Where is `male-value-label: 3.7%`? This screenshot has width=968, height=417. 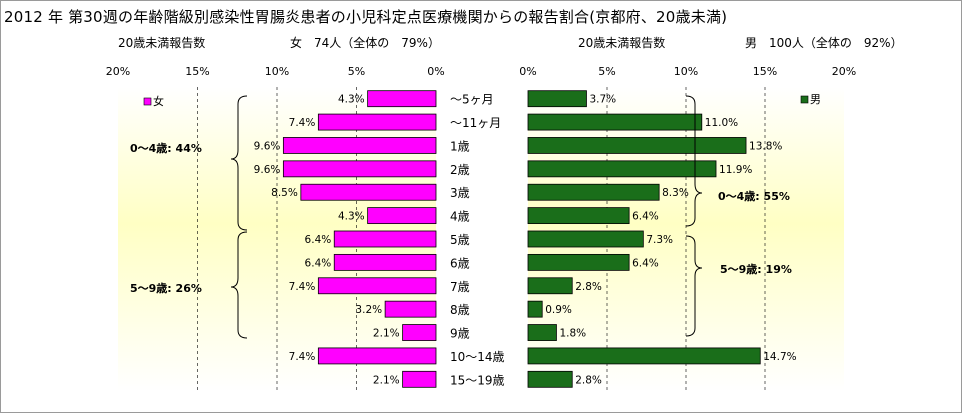 male-value-label: 3.7% is located at coordinates (602, 100).